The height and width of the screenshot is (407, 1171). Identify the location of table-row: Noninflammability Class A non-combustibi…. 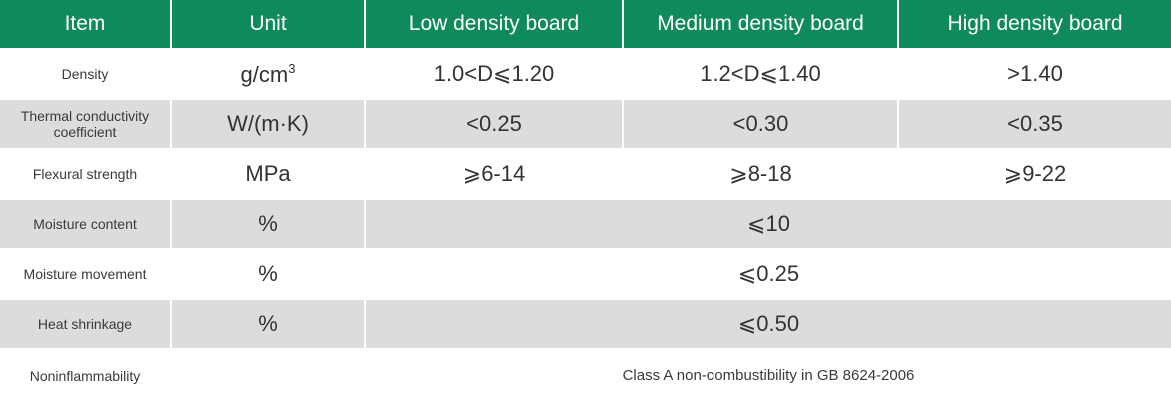
(585, 374).